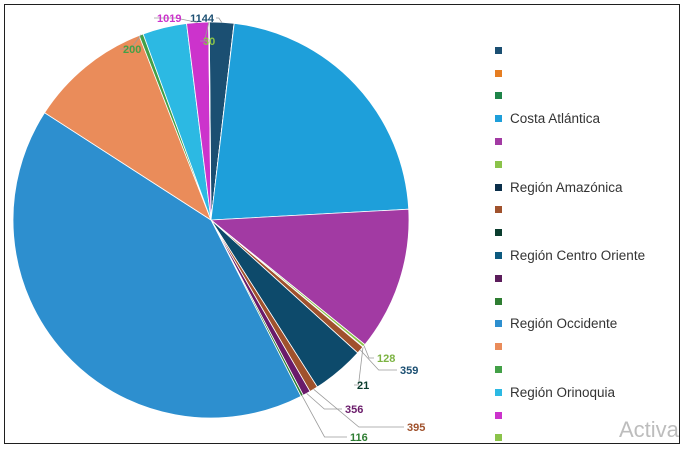  Describe the element at coordinates (416, 428) in the screenshot. I see `data-label: 395` at that location.